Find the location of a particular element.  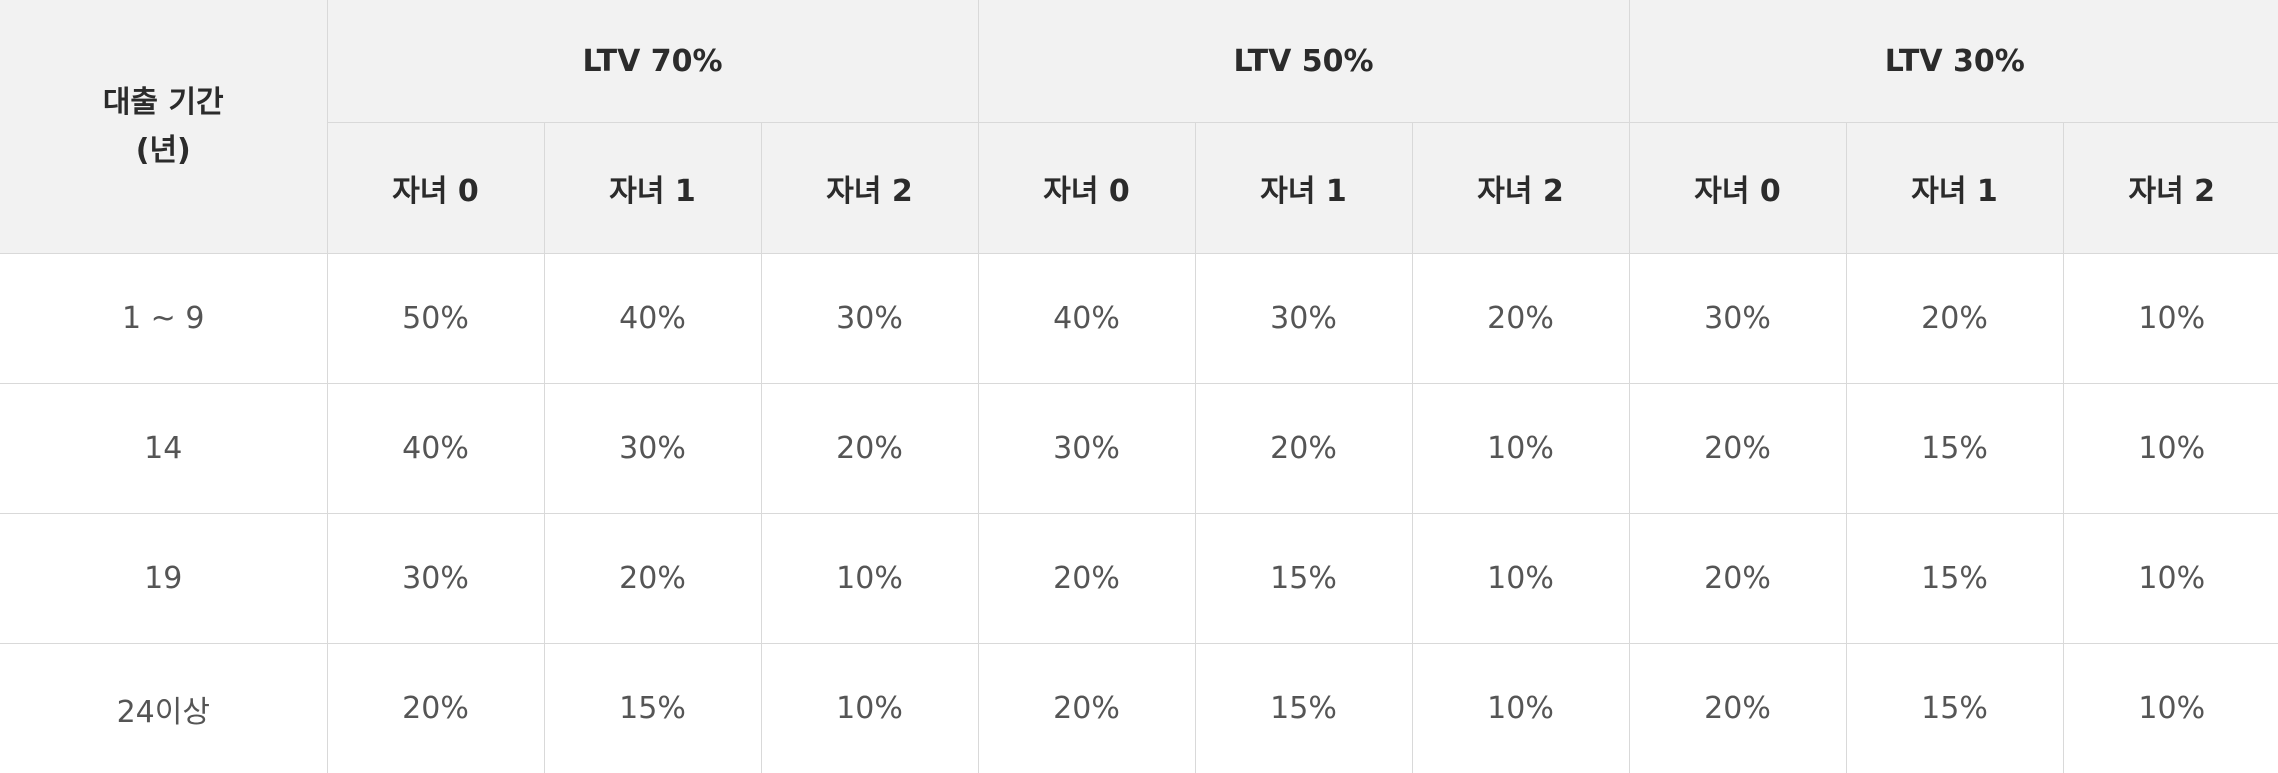

ltv-50-children-0-header: 자녀 0 is located at coordinates (1086, 188).